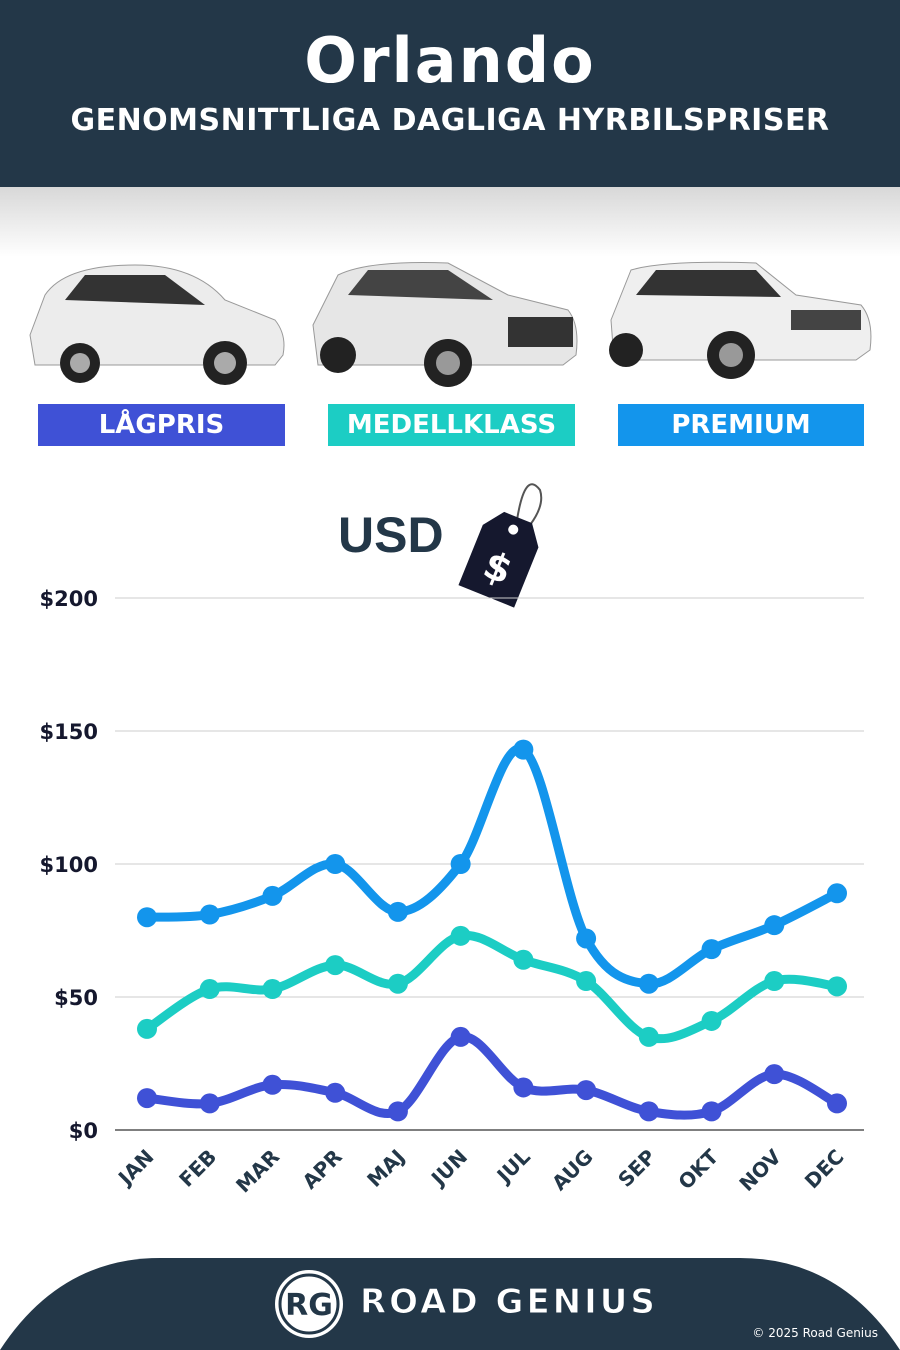 The height and width of the screenshot is (1350, 900). What do you see at coordinates (492, 987) in the screenshot?
I see `series-line-medellklass` at bounding box center [492, 987].